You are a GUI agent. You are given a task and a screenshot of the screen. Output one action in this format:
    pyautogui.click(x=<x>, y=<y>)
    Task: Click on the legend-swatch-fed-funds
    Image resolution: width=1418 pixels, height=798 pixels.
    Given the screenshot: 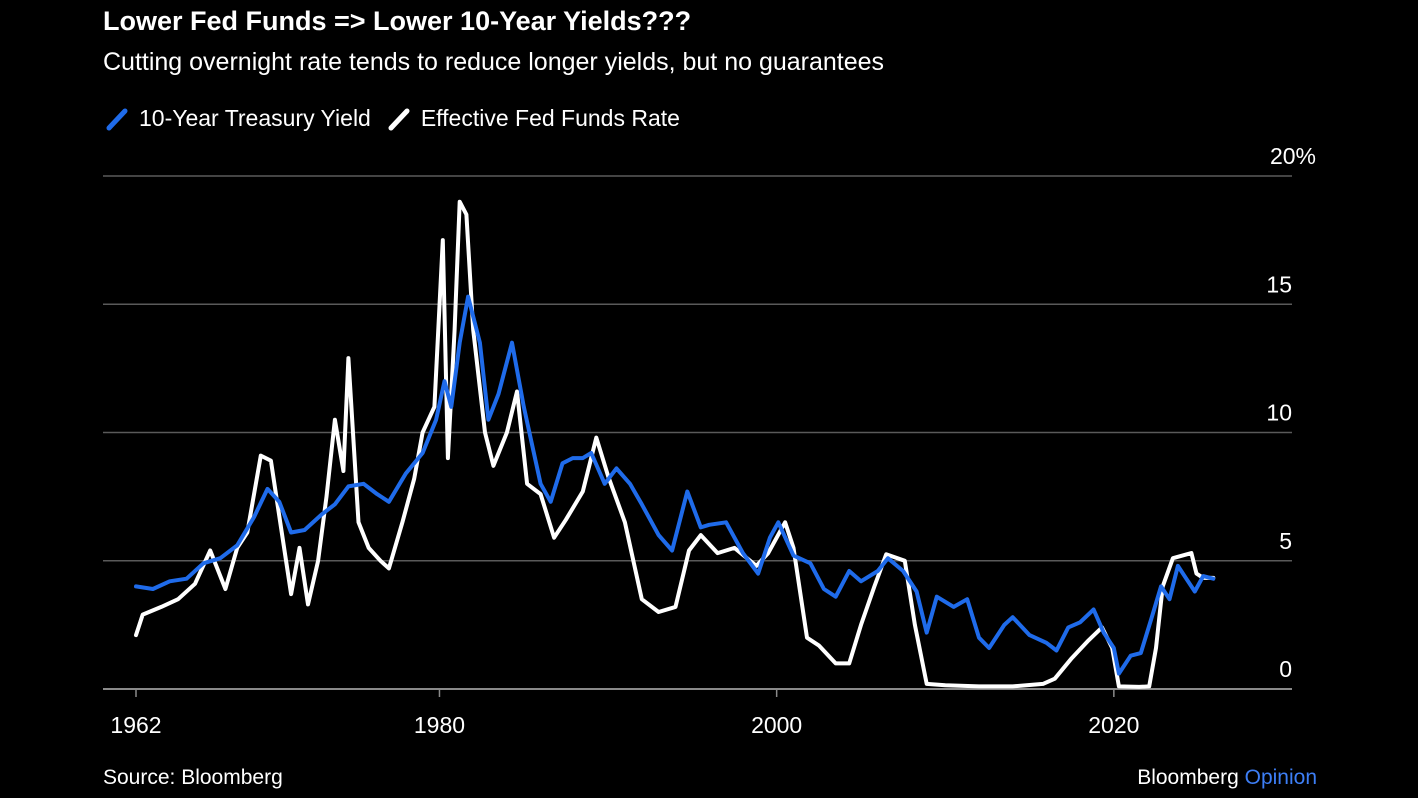 What is the action you would take?
    pyautogui.click(x=399, y=119)
    